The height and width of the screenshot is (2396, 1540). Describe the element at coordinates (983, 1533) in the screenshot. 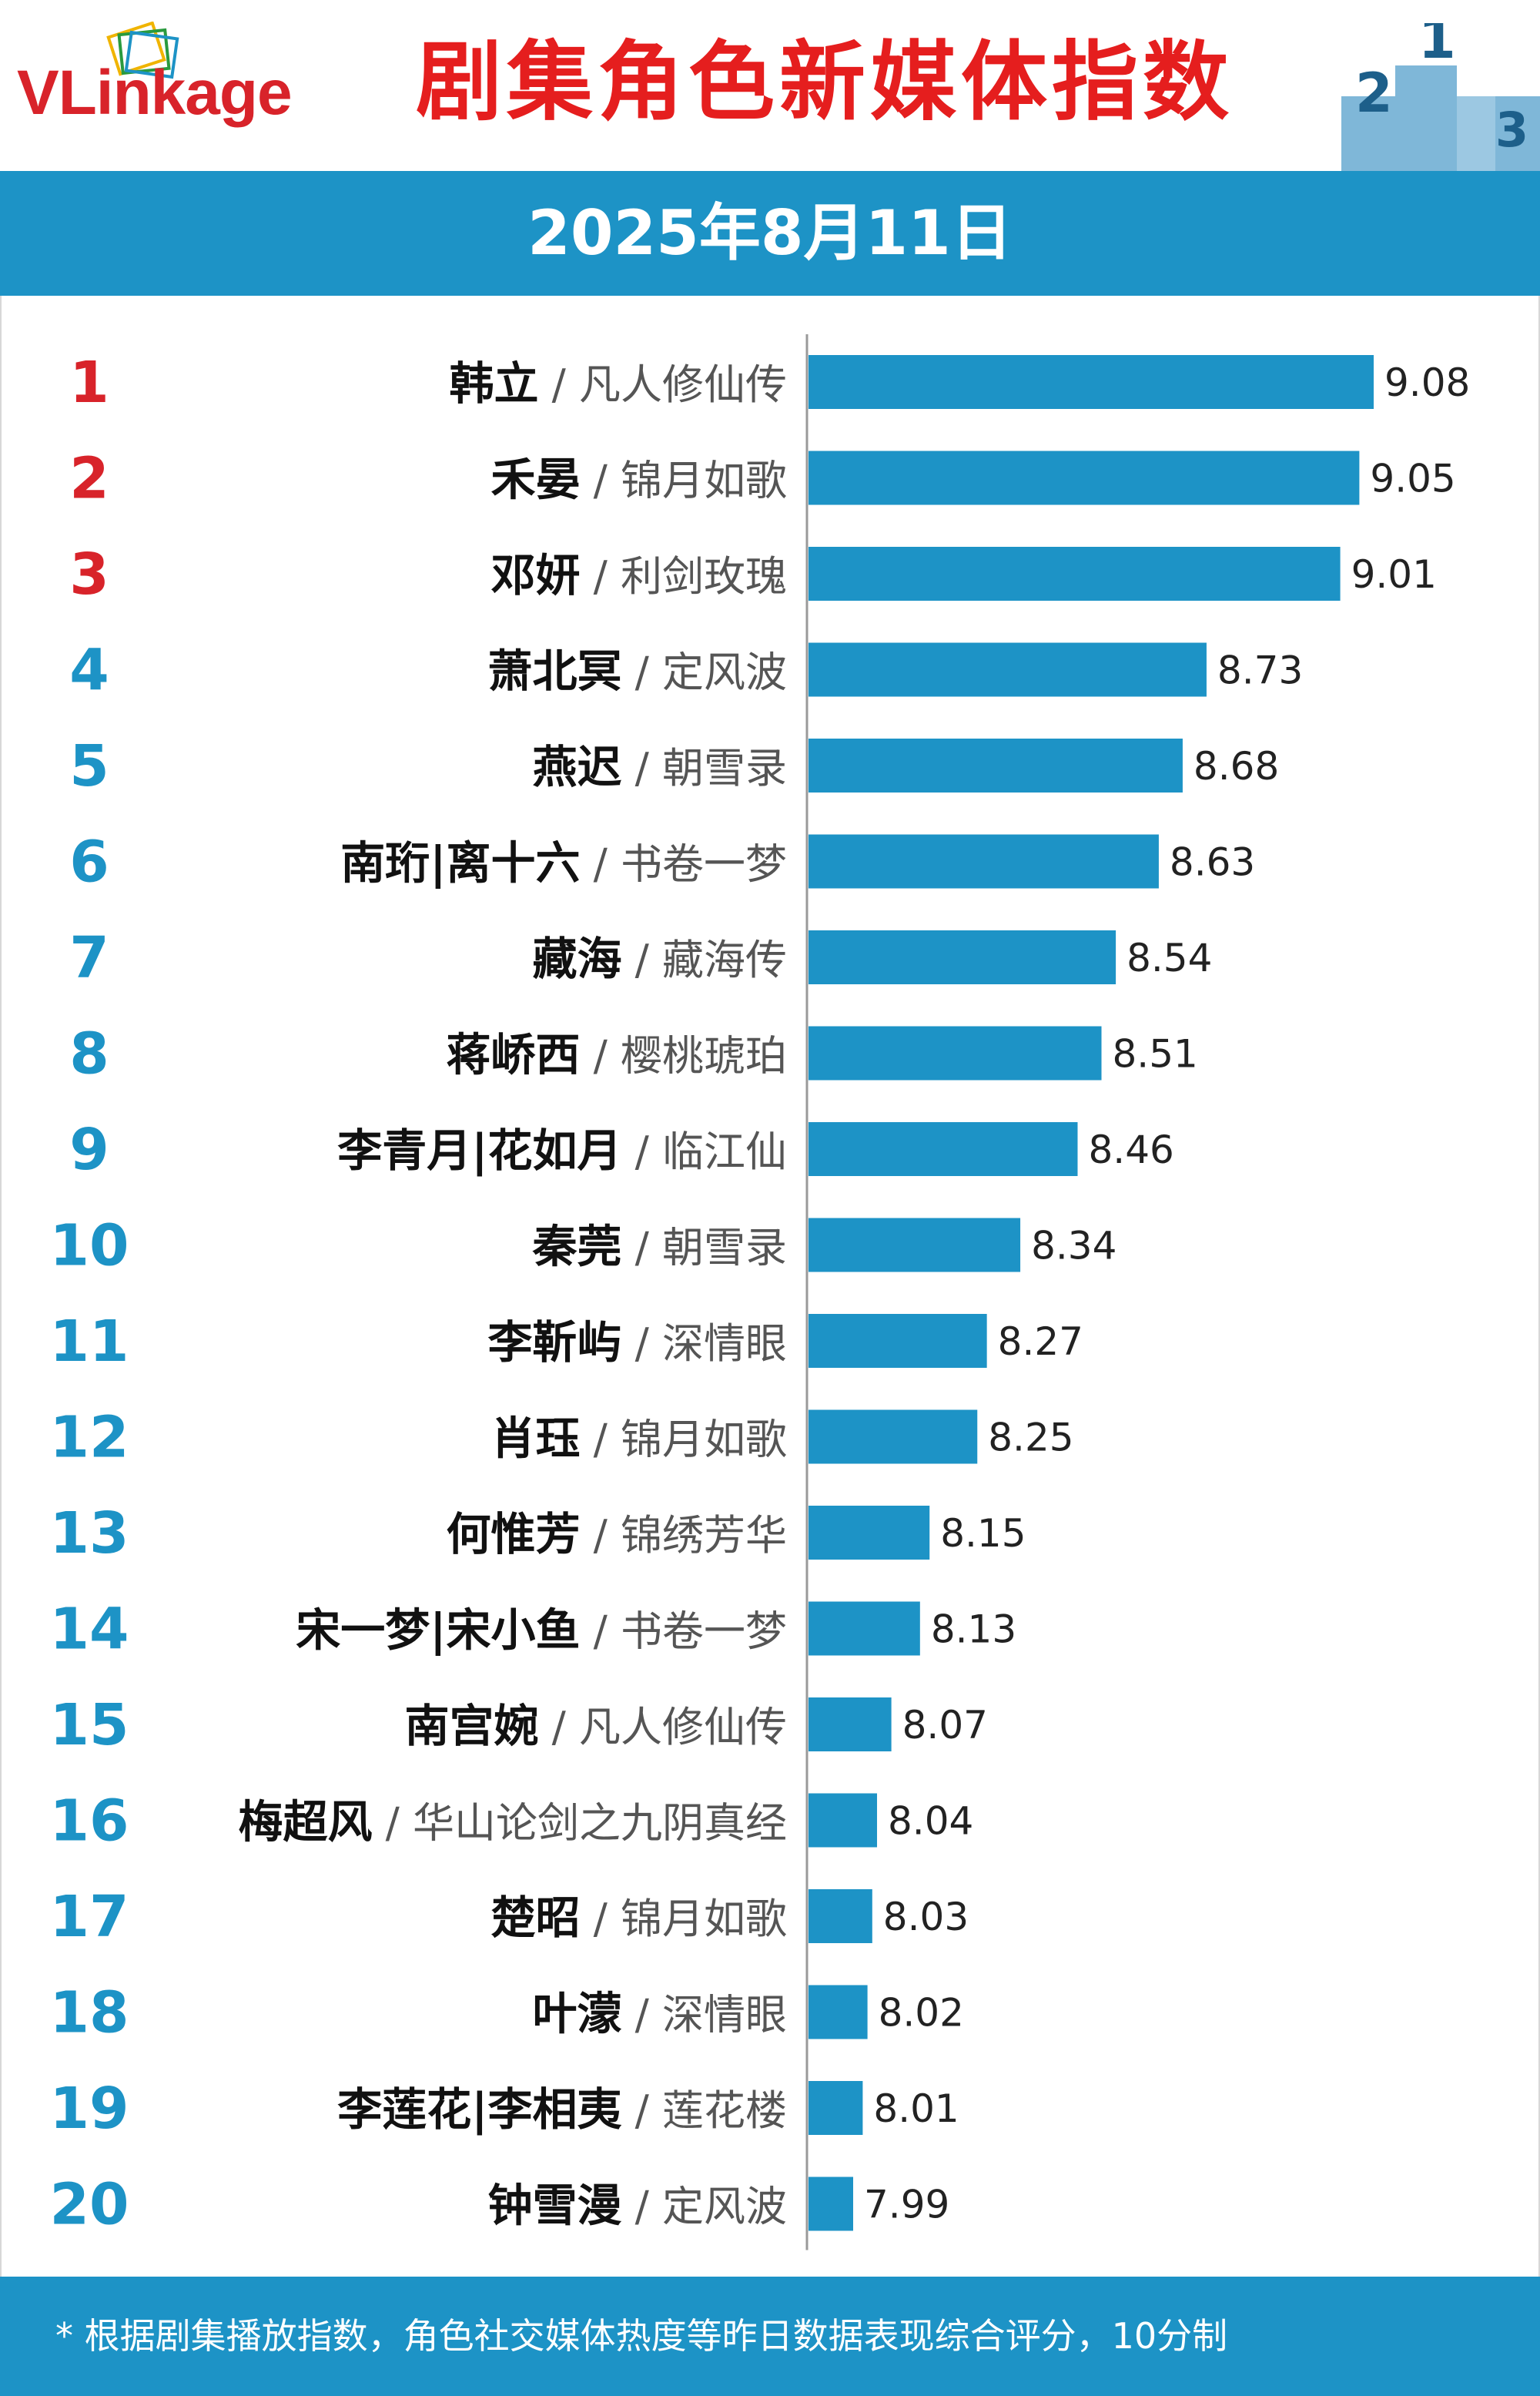

I see `value-label: 8.15` at that location.